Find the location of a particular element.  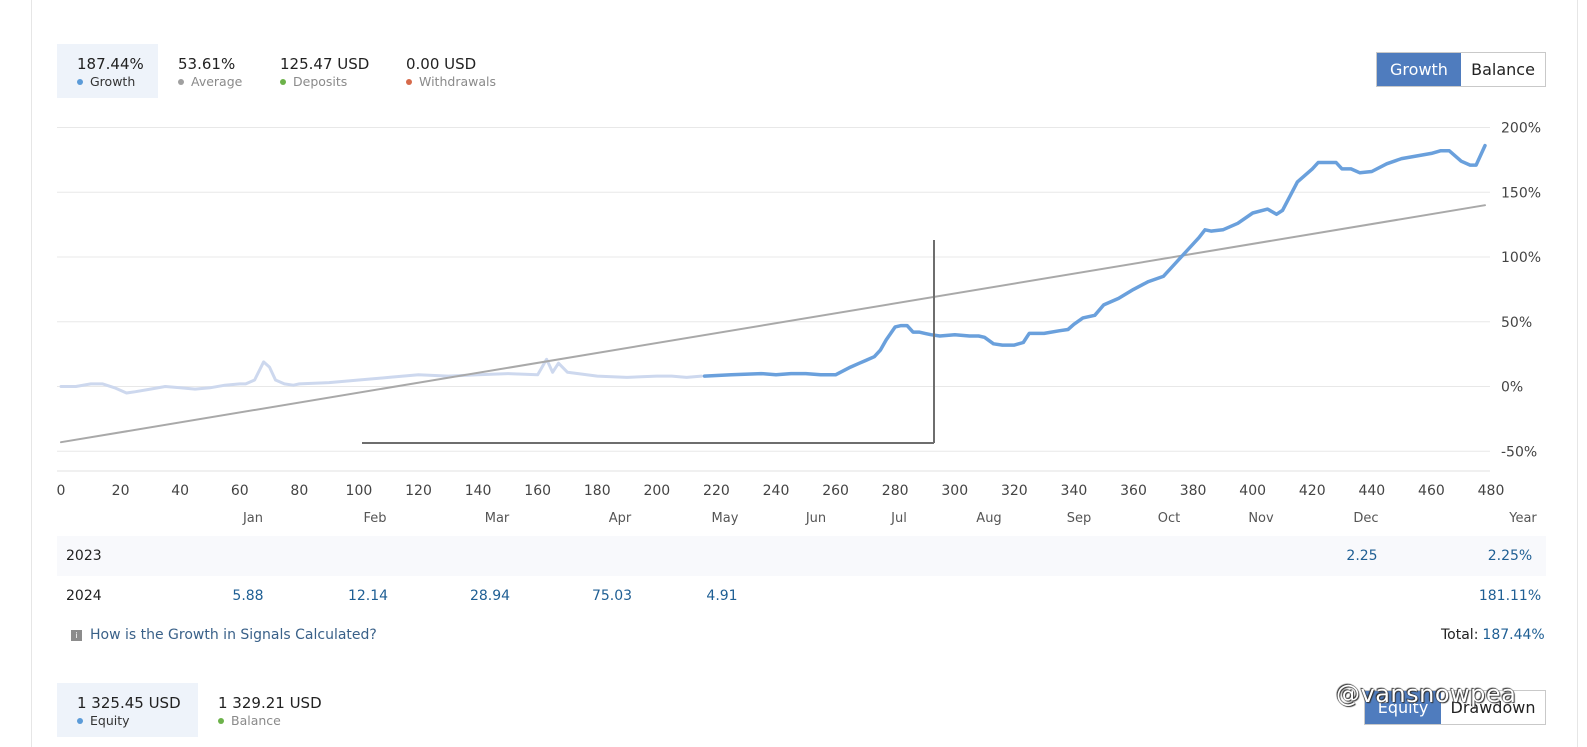

balance-label: Balance is located at coordinates (256, 720).